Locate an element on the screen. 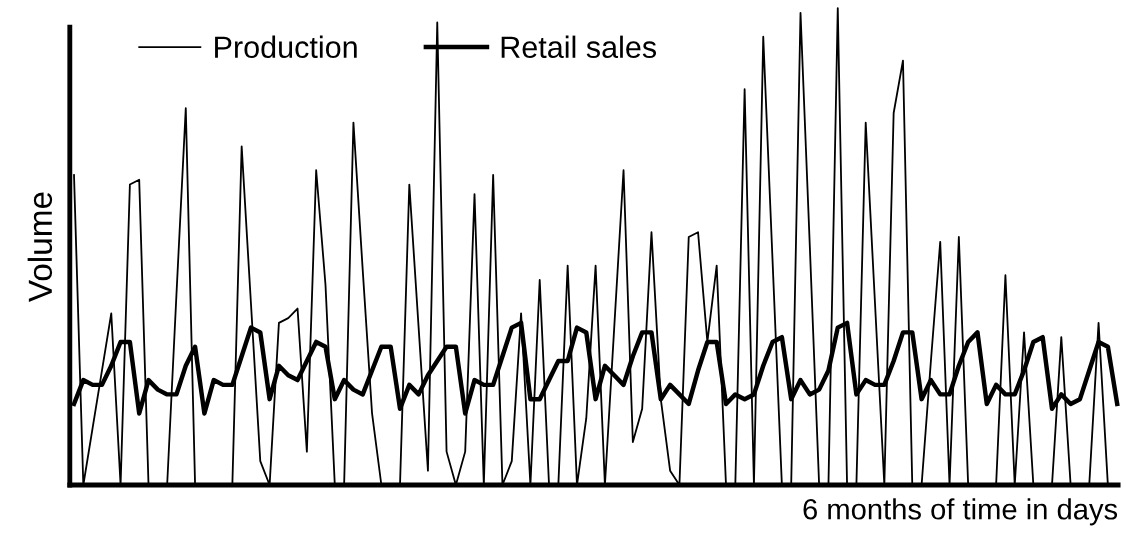 The height and width of the screenshot is (541, 1126). y-axis-title: Volume is located at coordinates (40, 247).